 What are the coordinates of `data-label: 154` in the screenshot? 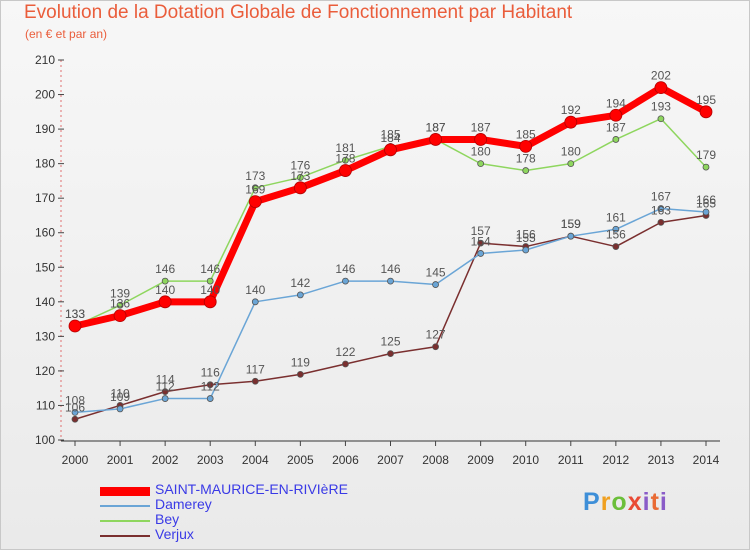 It's located at (481, 241).